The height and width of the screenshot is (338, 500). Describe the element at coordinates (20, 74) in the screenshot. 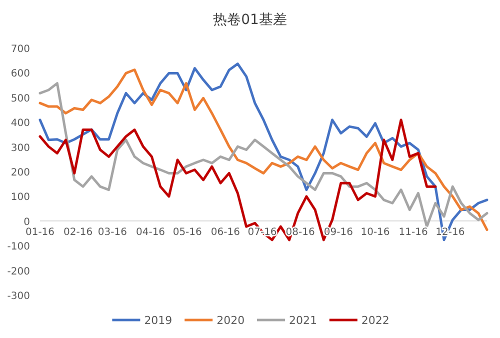

I see `y-tick-label: 600` at that location.